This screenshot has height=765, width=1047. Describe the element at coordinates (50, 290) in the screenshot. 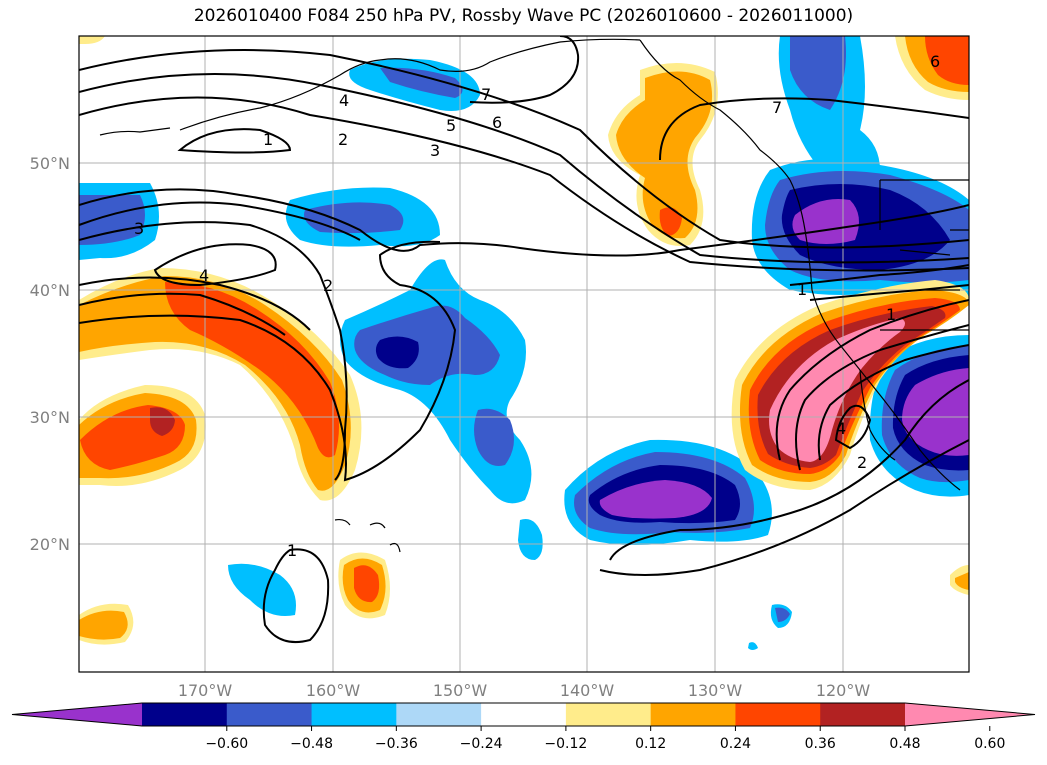

I see `lat-label-40n: 40°N` at that location.